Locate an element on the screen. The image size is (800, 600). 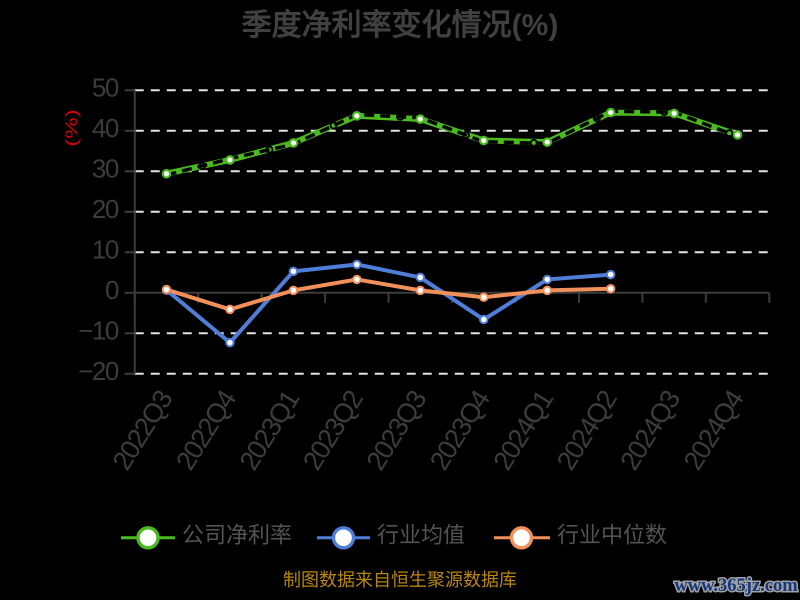
svg-text: 行业均值 is located at coordinates (421, 535).